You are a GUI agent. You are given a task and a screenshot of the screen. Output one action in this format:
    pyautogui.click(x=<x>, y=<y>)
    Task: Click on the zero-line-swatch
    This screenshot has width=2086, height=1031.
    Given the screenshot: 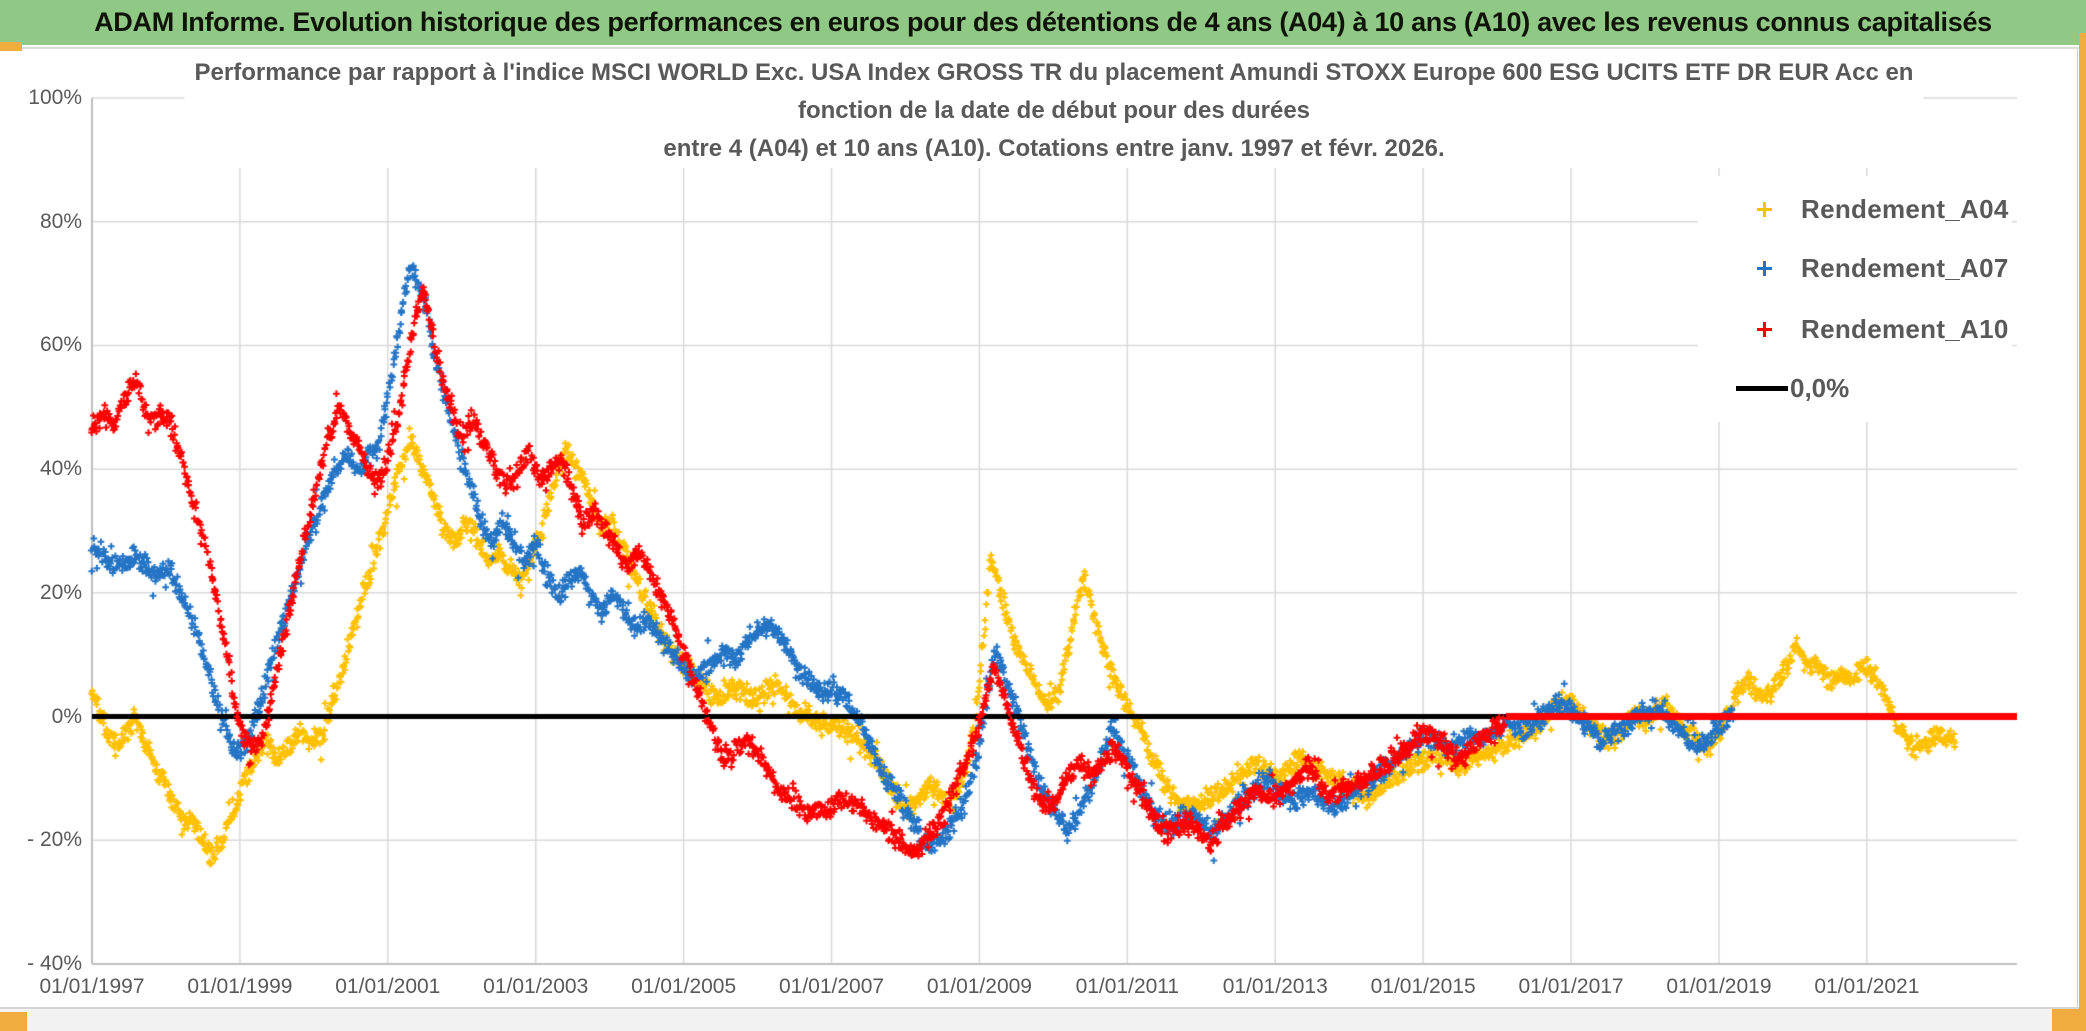 What is the action you would take?
    pyautogui.click(x=1762, y=388)
    